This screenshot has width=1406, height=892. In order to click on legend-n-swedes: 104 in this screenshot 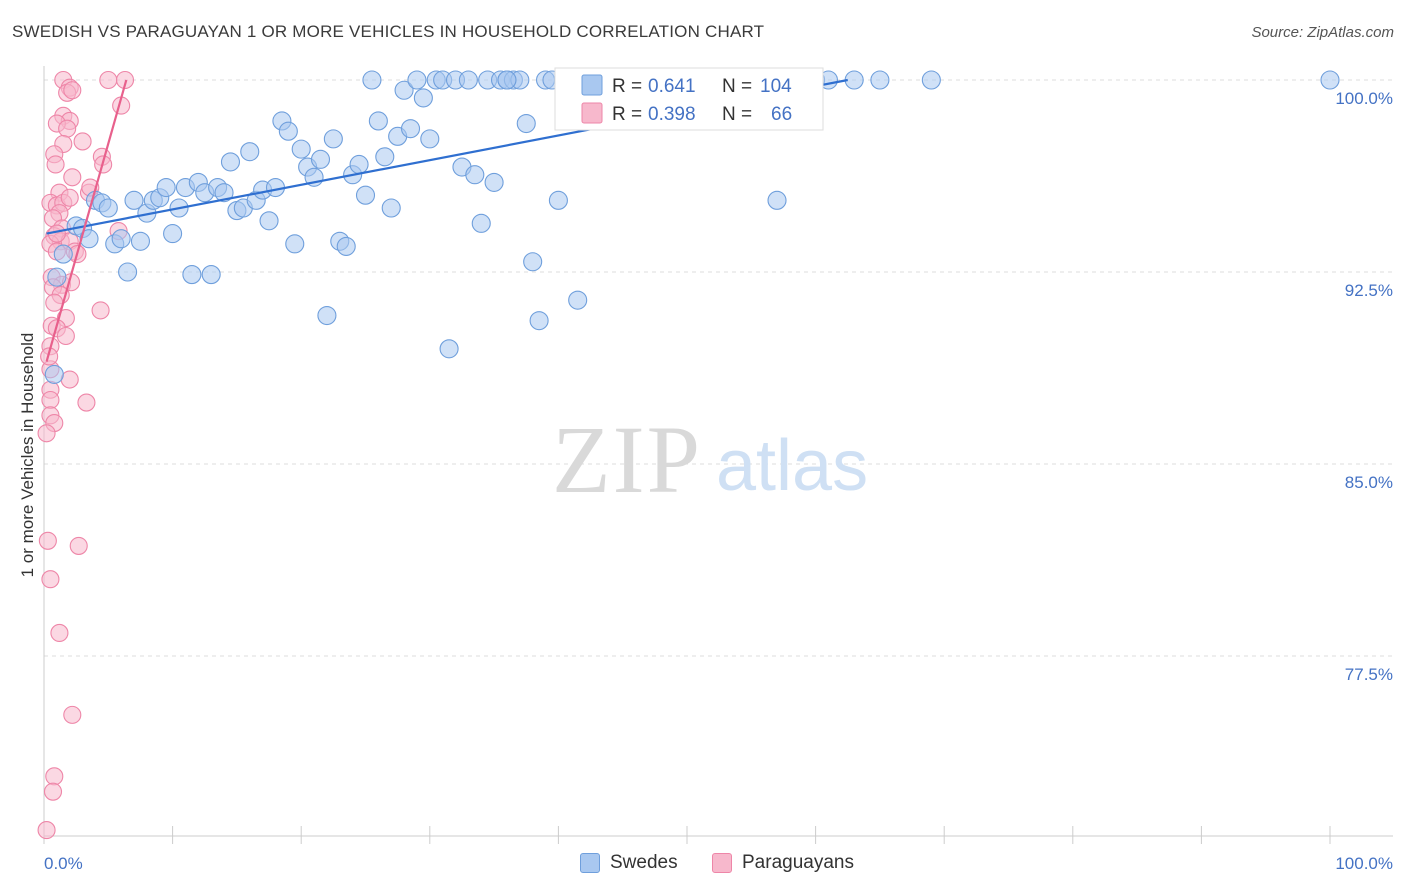, I will do `click(776, 86)`.